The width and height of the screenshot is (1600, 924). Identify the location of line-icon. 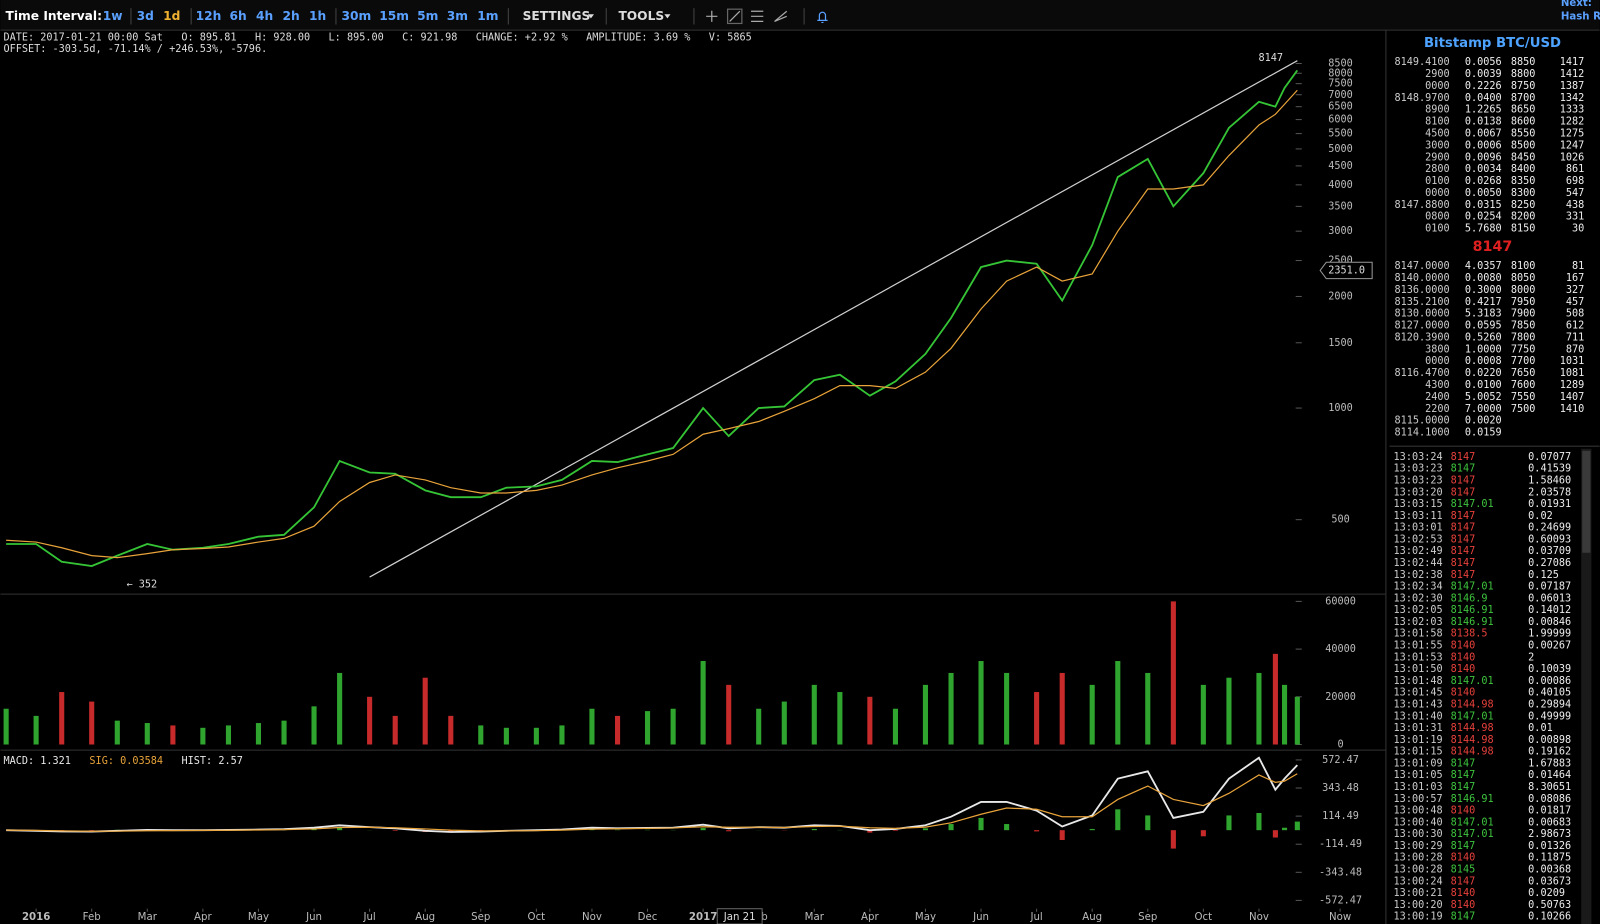
(735, 16).